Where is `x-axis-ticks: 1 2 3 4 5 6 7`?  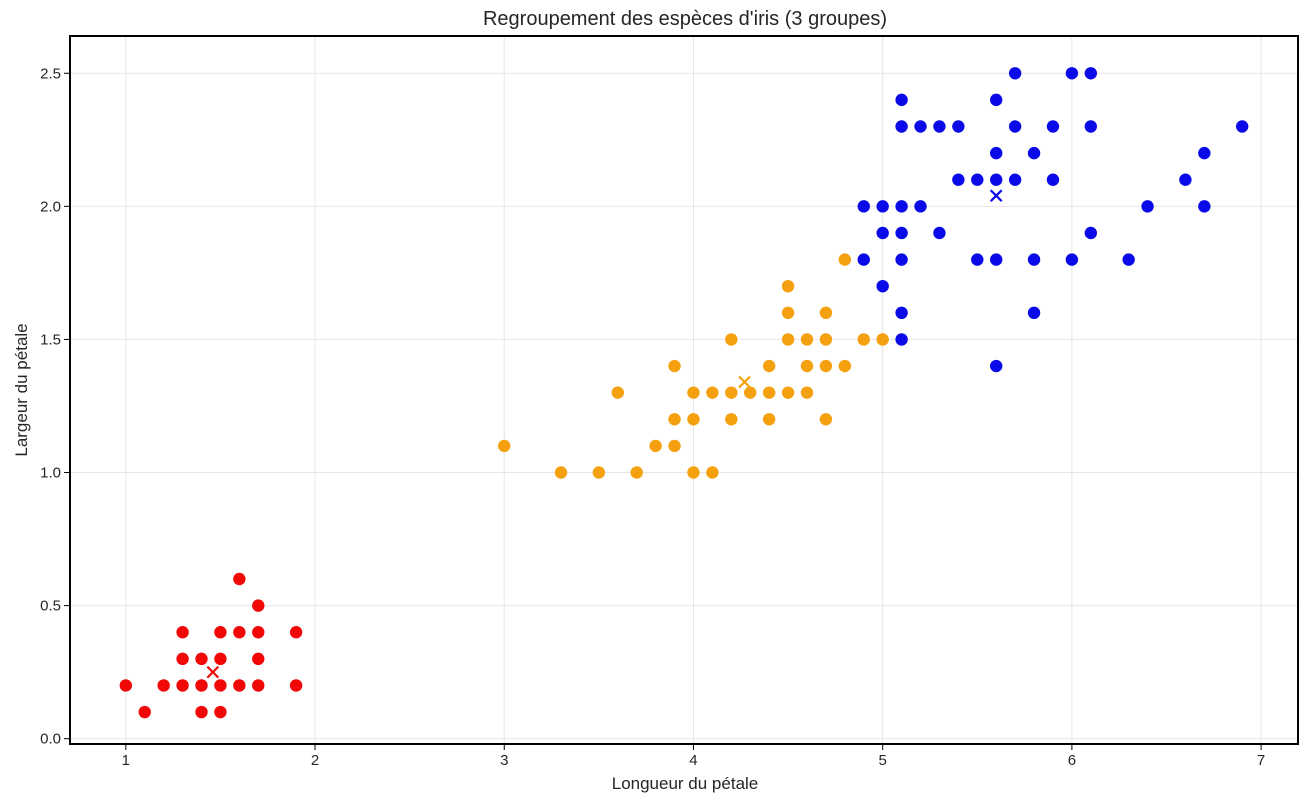 x-axis-ticks: 1 2 3 4 5 6 7 is located at coordinates (693, 756).